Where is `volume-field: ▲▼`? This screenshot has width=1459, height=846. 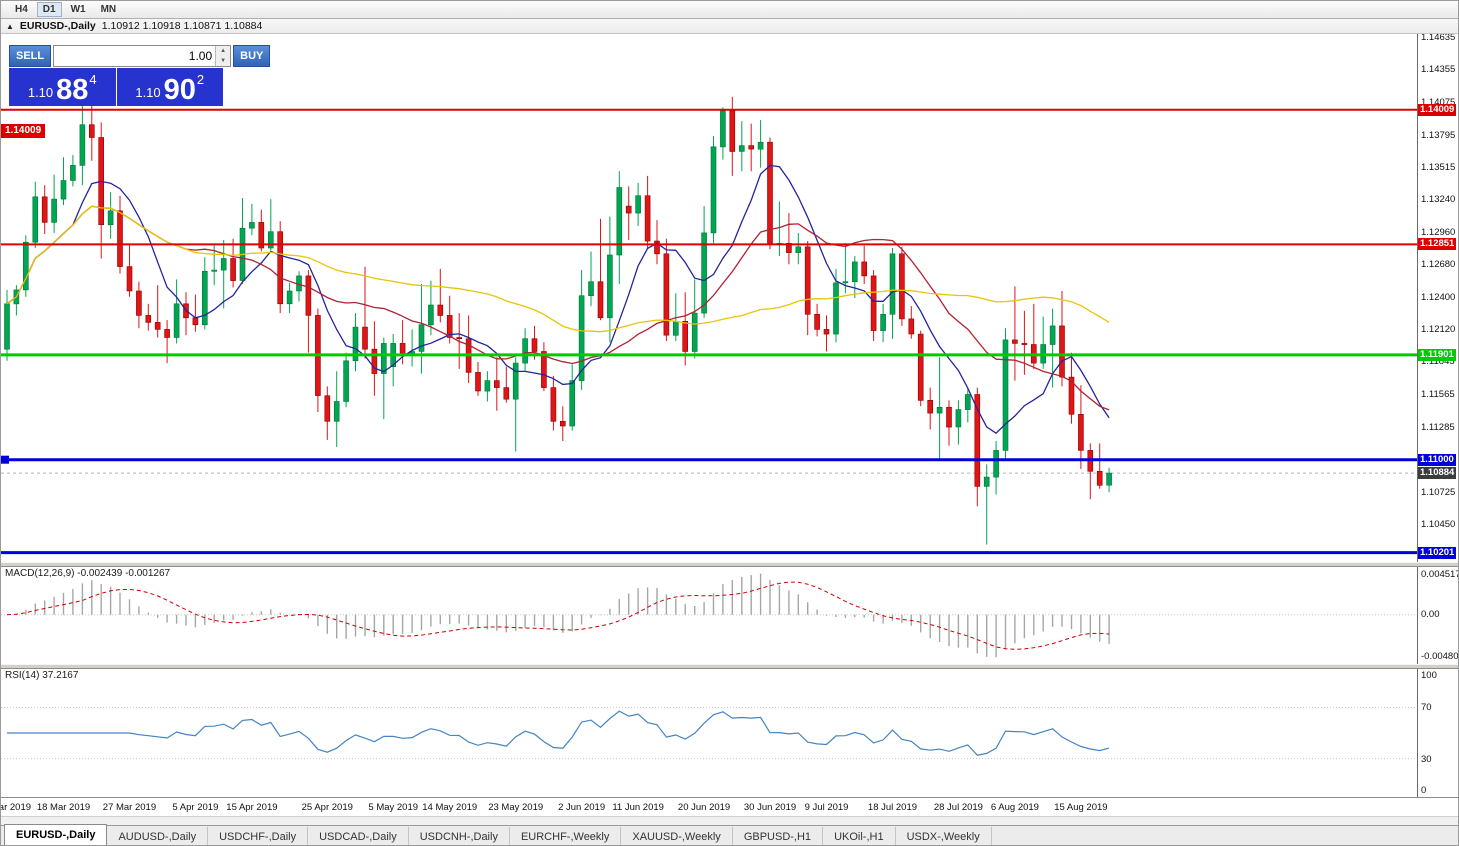
volume-field: ▲▼ is located at coordinates (142, 56).